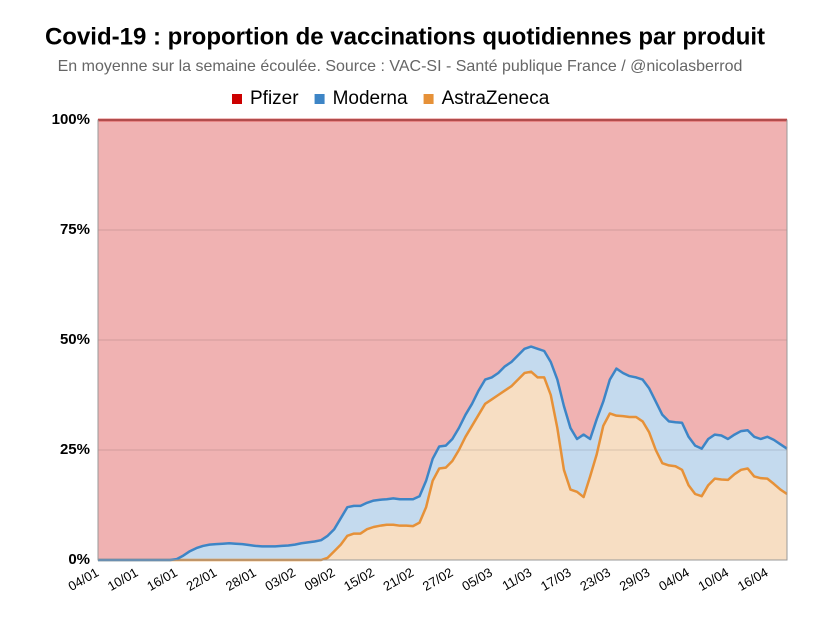 The image size is (822, 618). Describe the element at coordinates (280, 579) in the screenshot. I see `x-tick-label: 03/02` at that location.